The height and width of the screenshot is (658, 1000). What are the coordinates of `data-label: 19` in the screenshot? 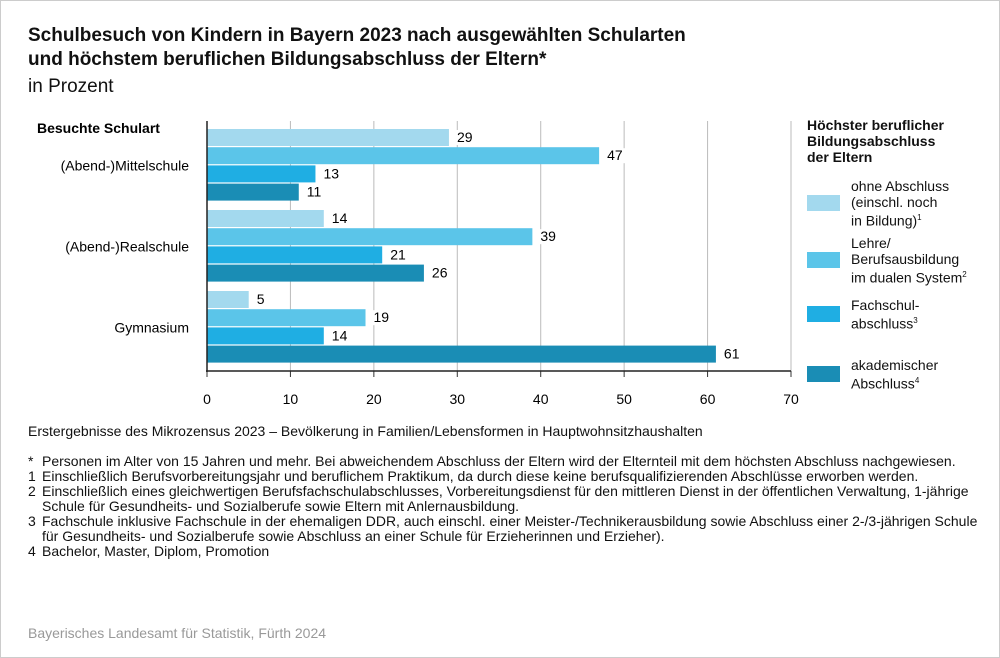 It's located at (382, 317).